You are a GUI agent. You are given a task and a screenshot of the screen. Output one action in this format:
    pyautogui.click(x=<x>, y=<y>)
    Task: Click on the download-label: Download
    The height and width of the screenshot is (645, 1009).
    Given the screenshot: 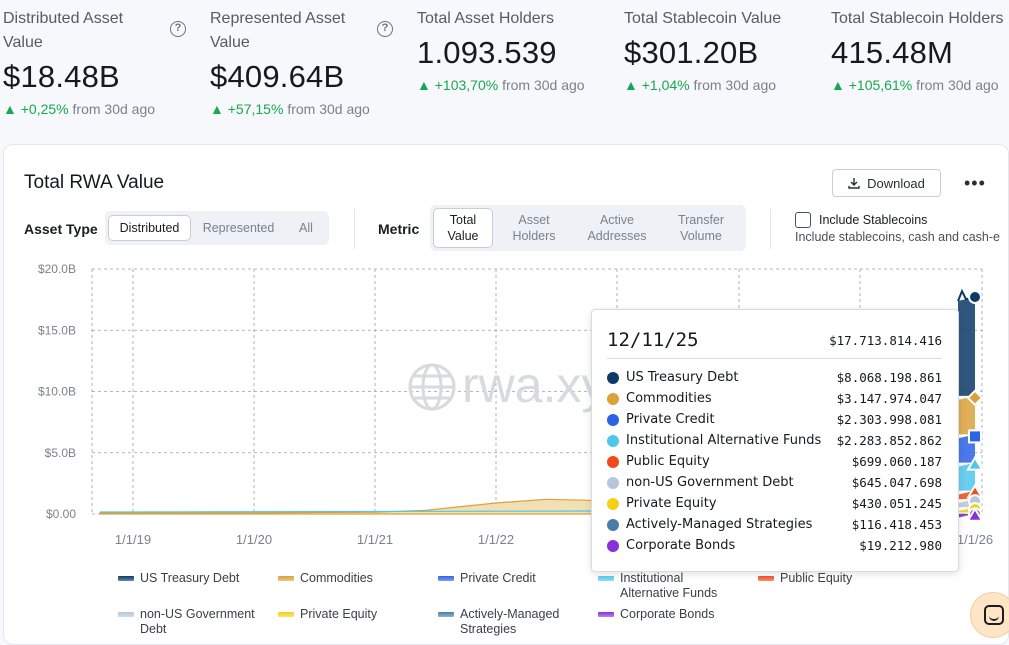 What is the action you would take?
    pyautogui.click(x=896, y=183)
    